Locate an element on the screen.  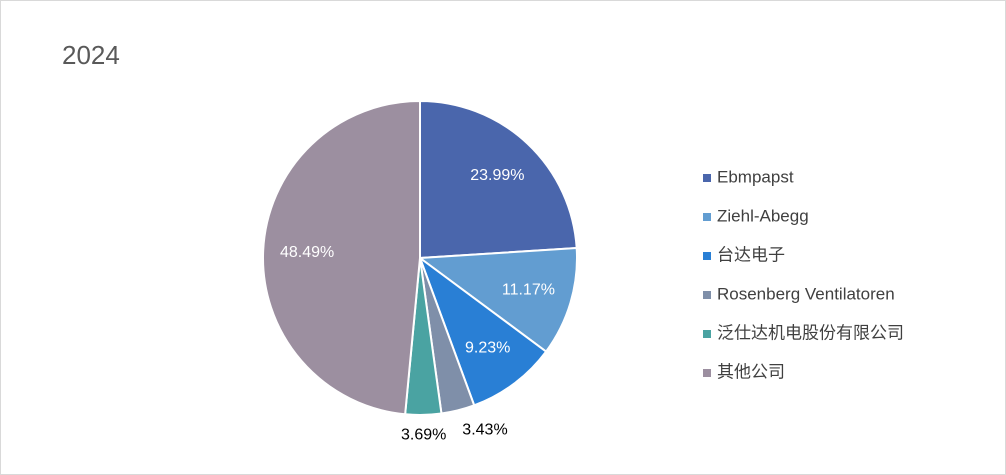
data-label: 48.49% is located at coordinates (307, 252).